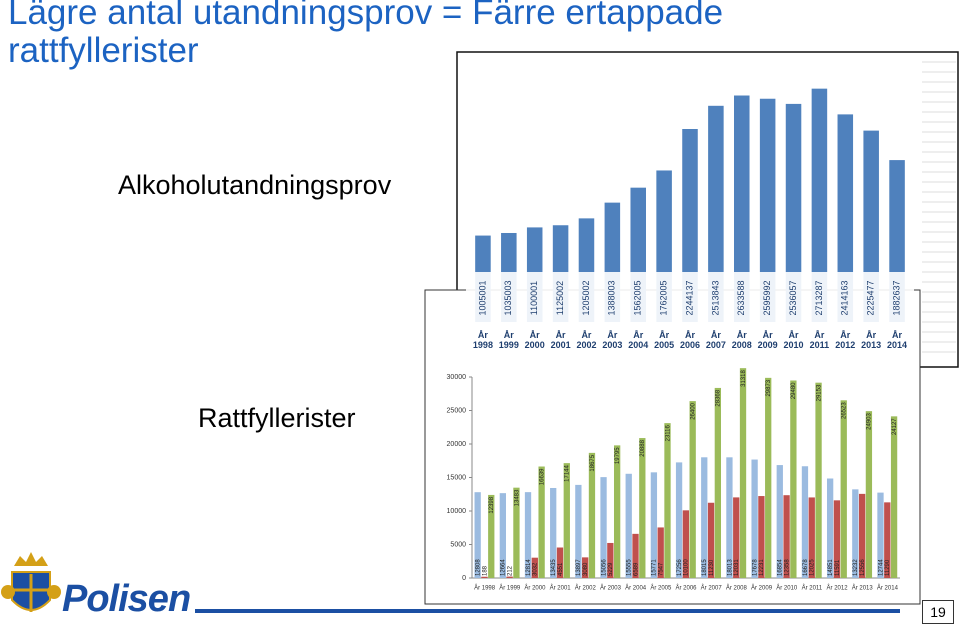 This screenshot has height=628, width=960. What do you see at coordinates (586, 569) in the screenshot?
I see `value-label: 3080` at bounding box center [586, 569].